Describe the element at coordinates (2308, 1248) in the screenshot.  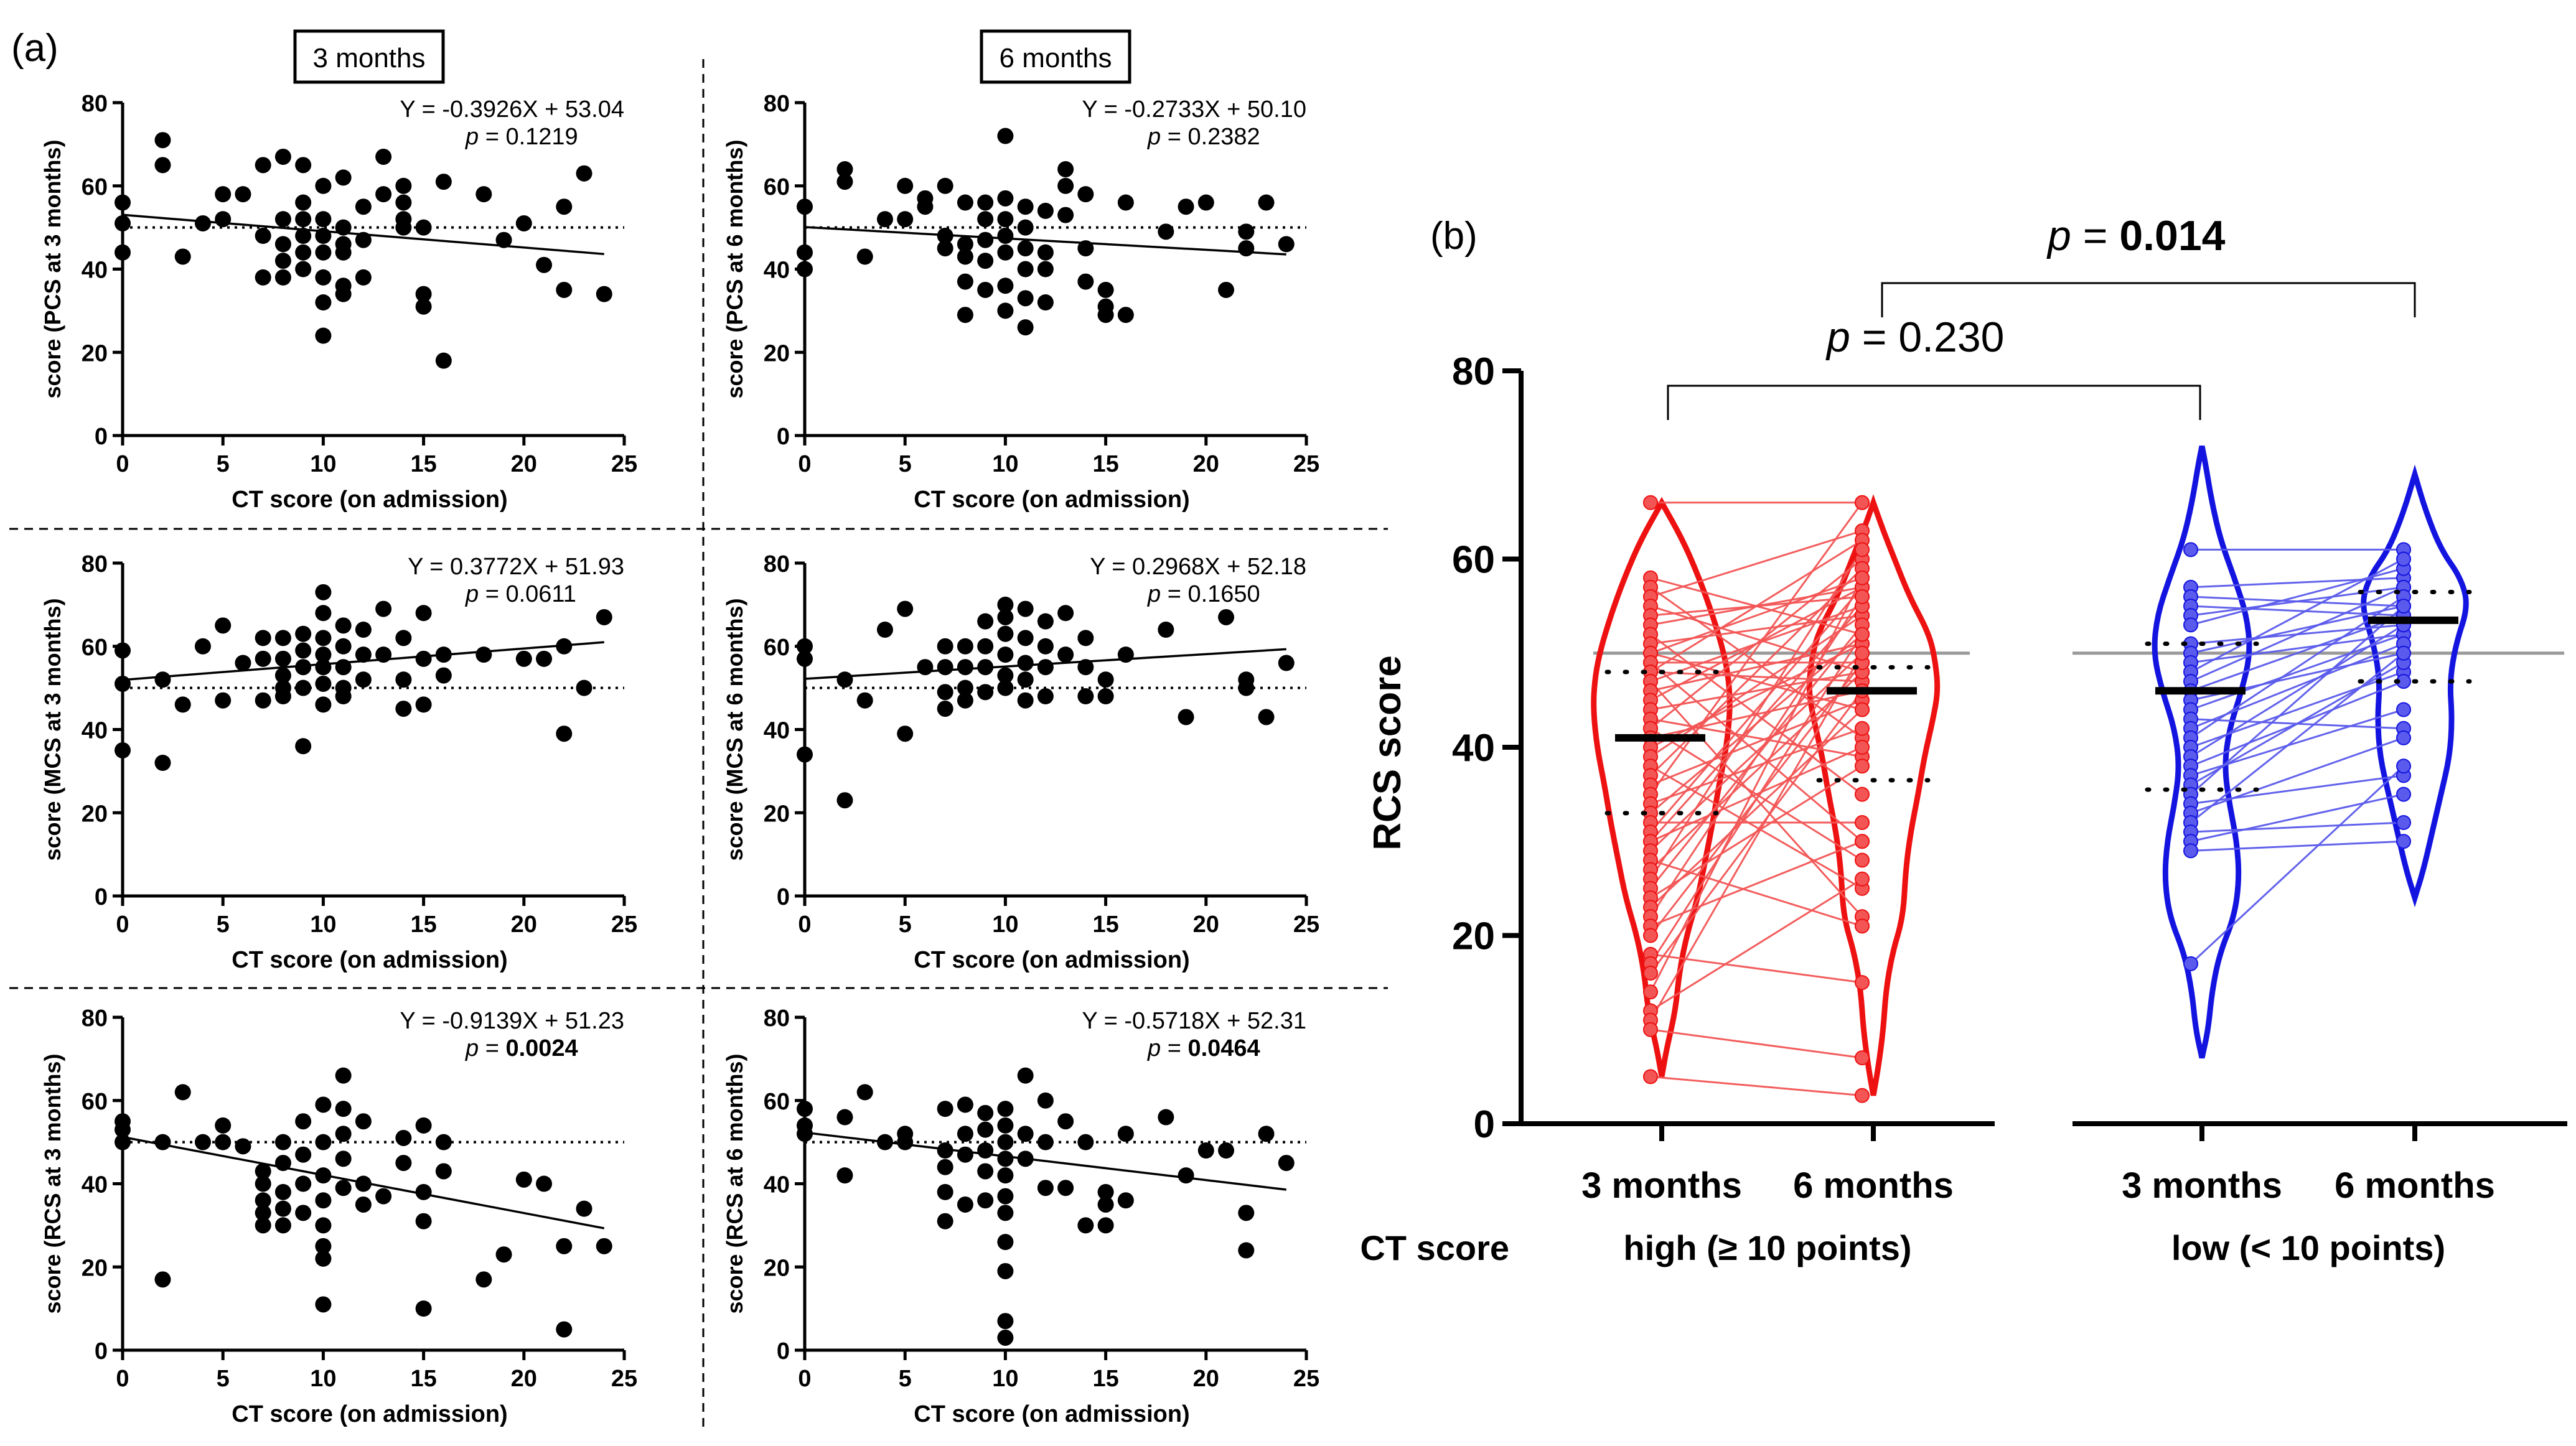
I see `group-label: low (< 10 points)` at that location.